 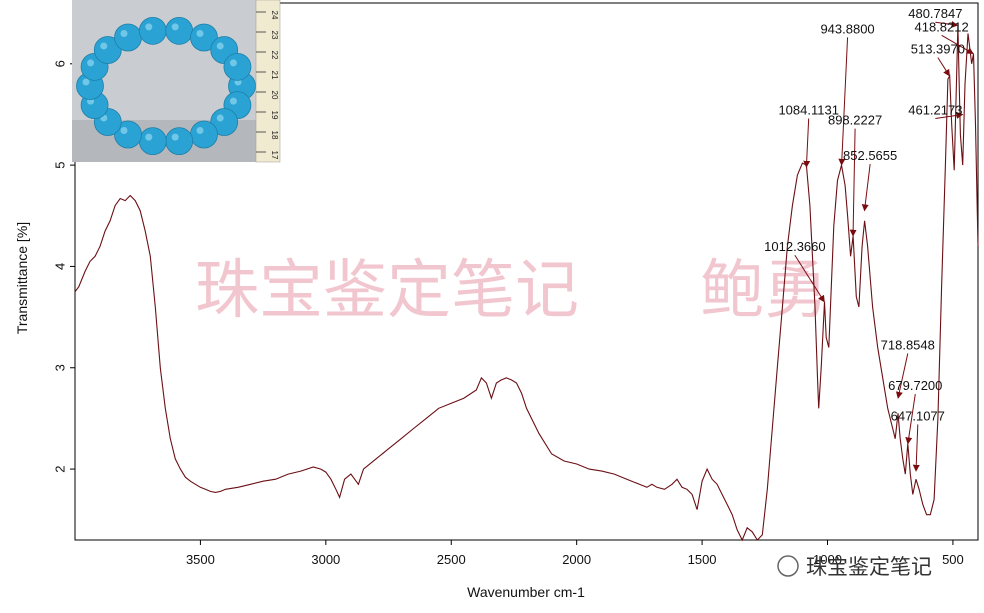 I want to click on peak-annotation: 513.3970, so click(x=938, y=59).